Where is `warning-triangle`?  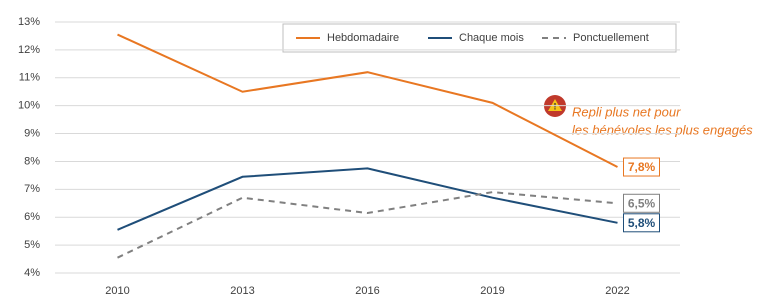 warning-triangle is located at coordinates (555, 105).